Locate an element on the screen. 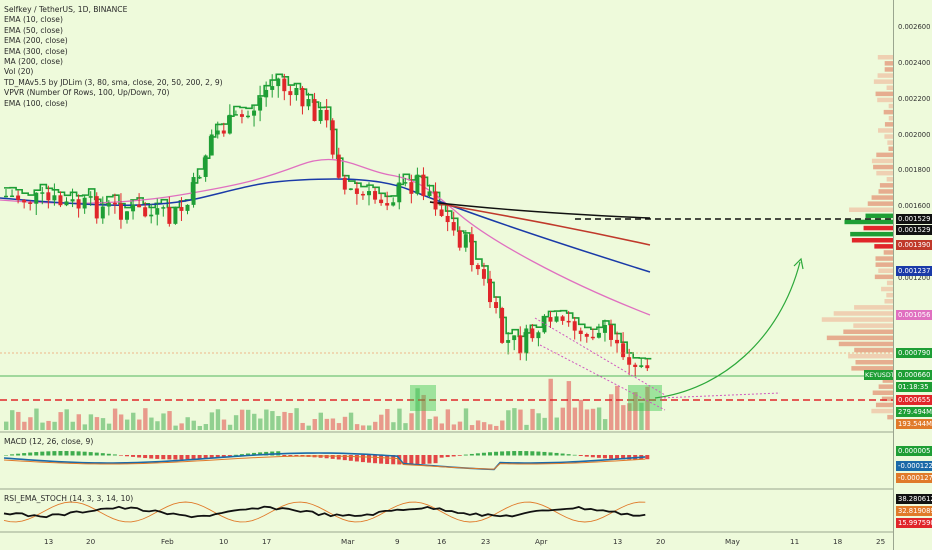  price-tick: 0.002000 is located at coordinates (914, 135).